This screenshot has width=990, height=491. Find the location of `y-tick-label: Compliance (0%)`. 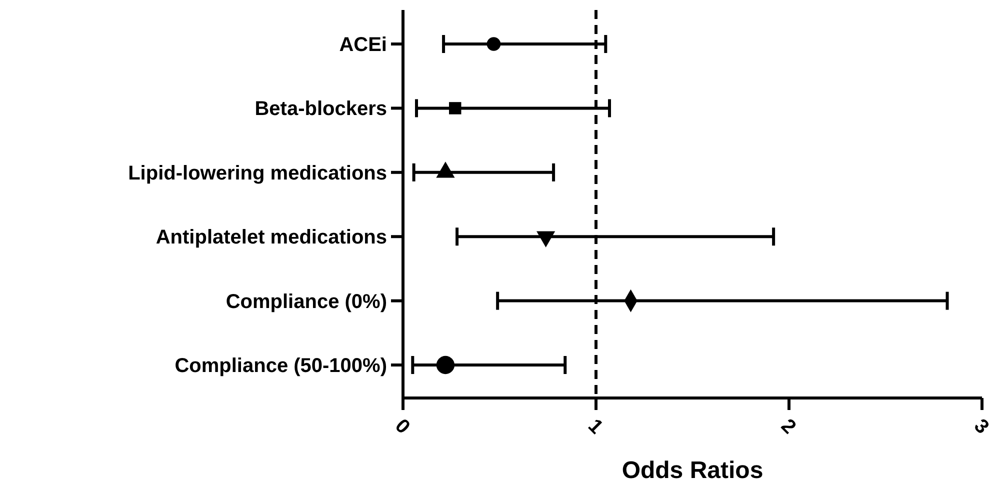

y-tick-label: Compliance (0%) is located at coordinates (306, 301).